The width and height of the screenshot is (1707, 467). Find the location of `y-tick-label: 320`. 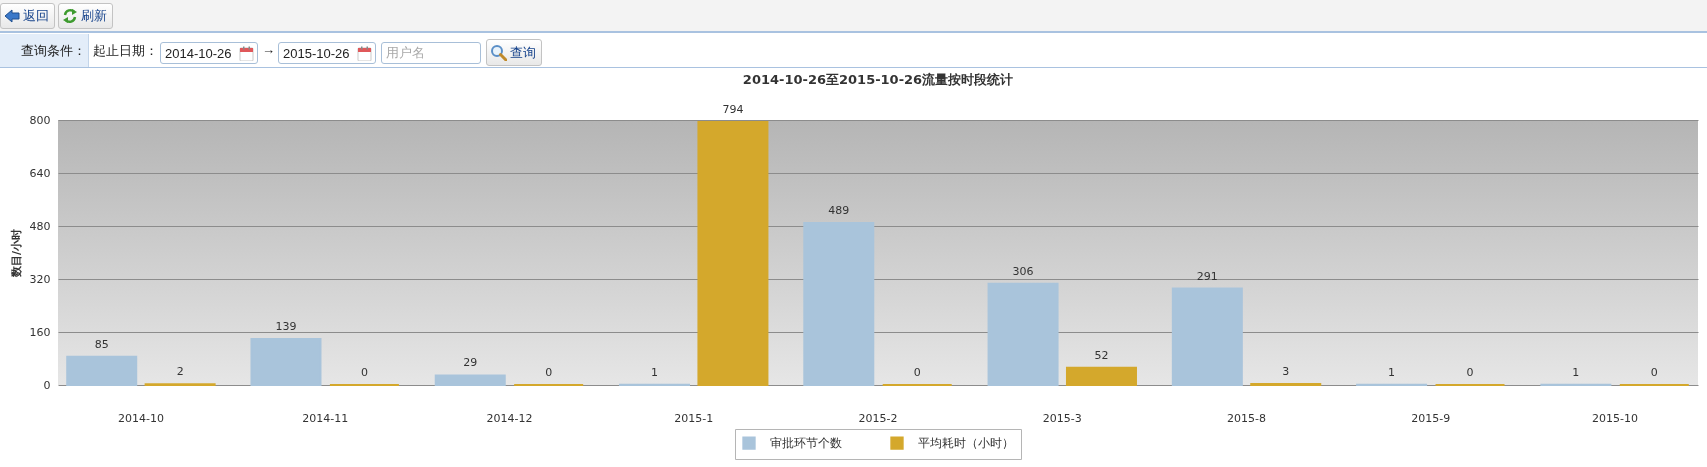

y-tick-label: 320 is located at coordinates (40, 279).